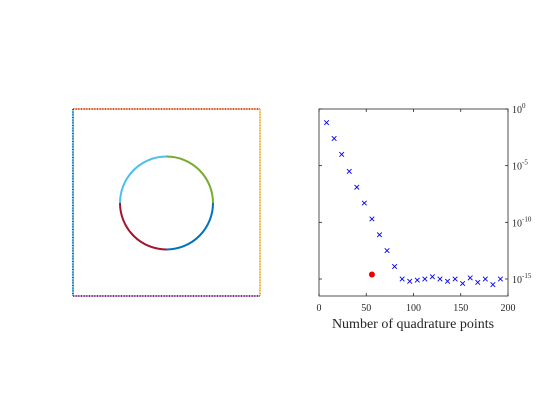 Image resolution: width=560 pixels, height=420 pixels. I want to click on y-tick-label-exponent: 0, so click(524, 106).